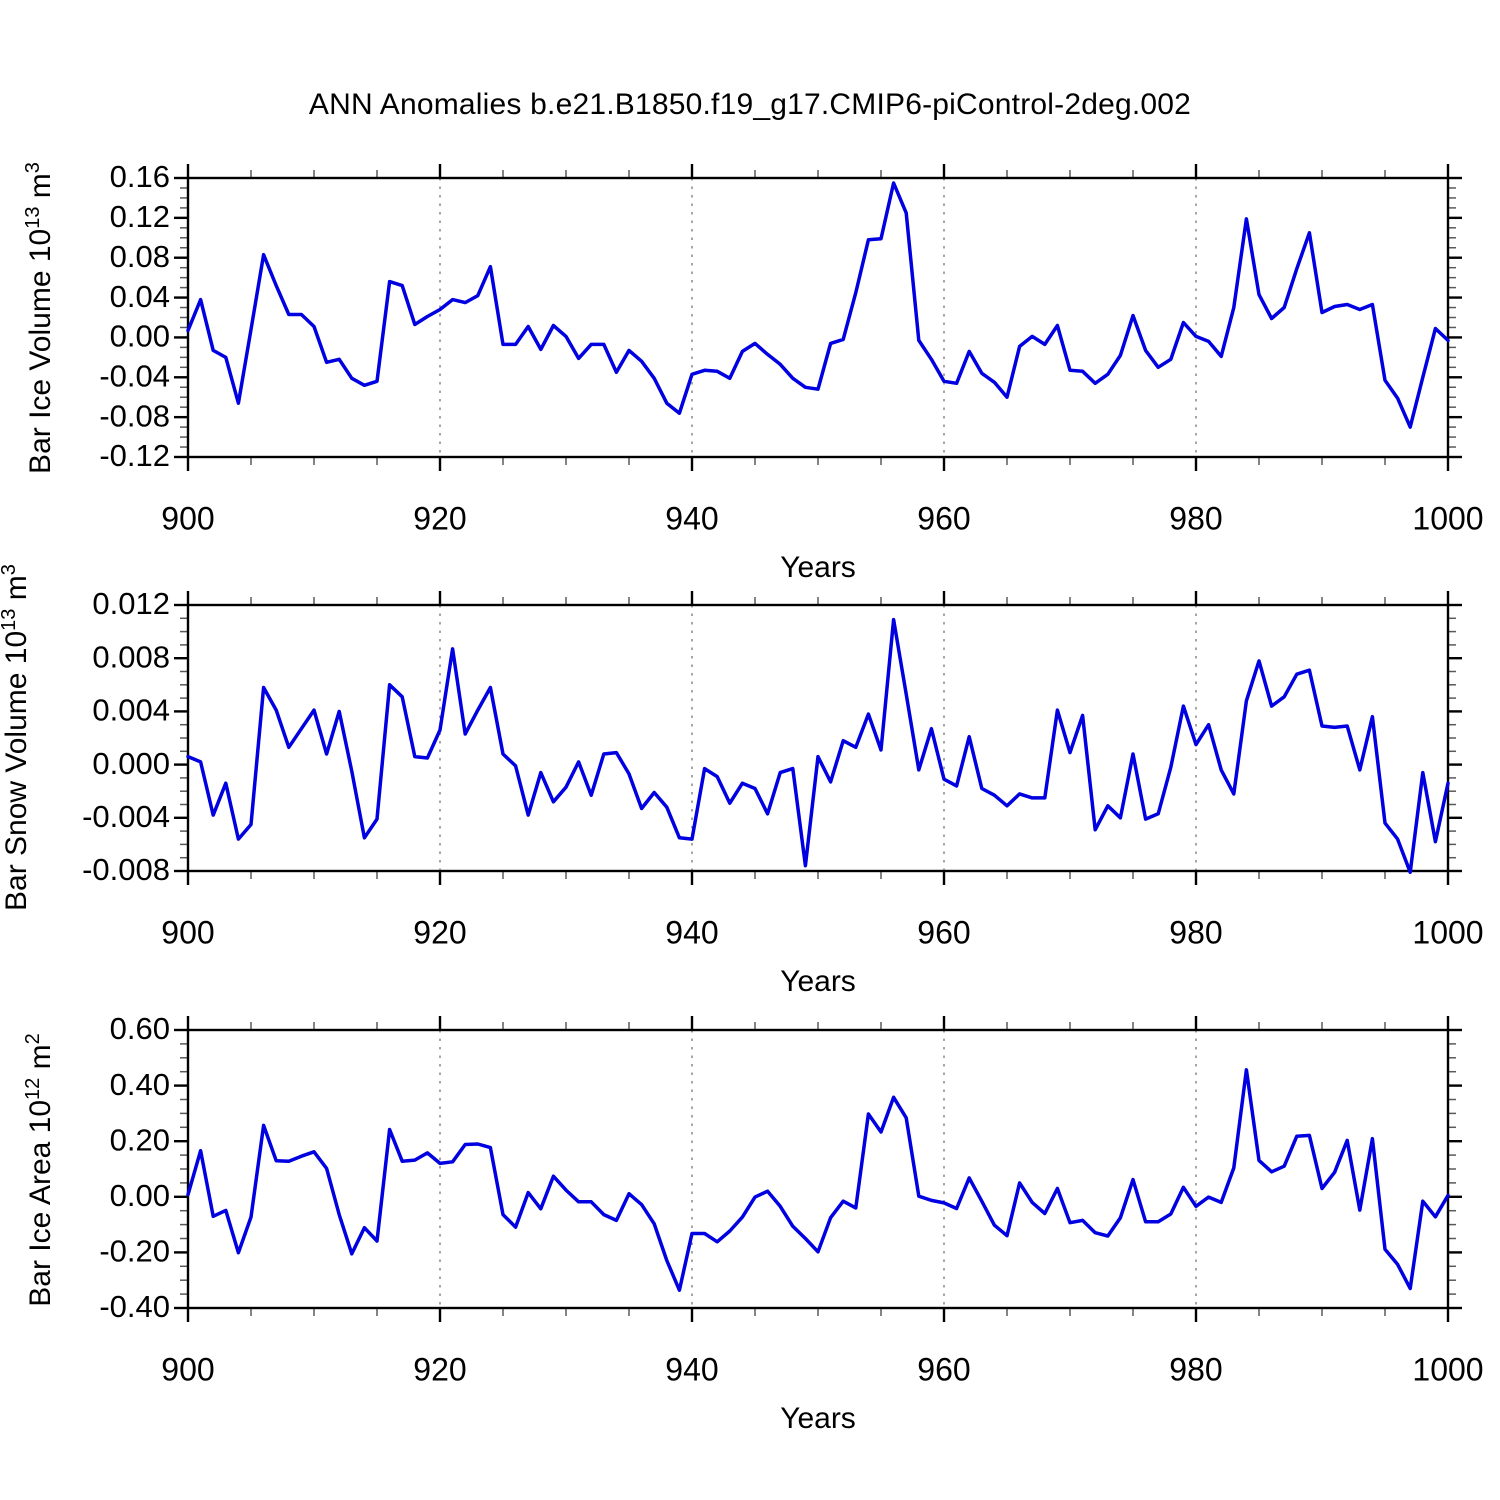 This screenshot has height=1500, width=1500. Describe the element at coordinates (126, 869) in the screenshot. I see `svg-text: -0.008` at that location.